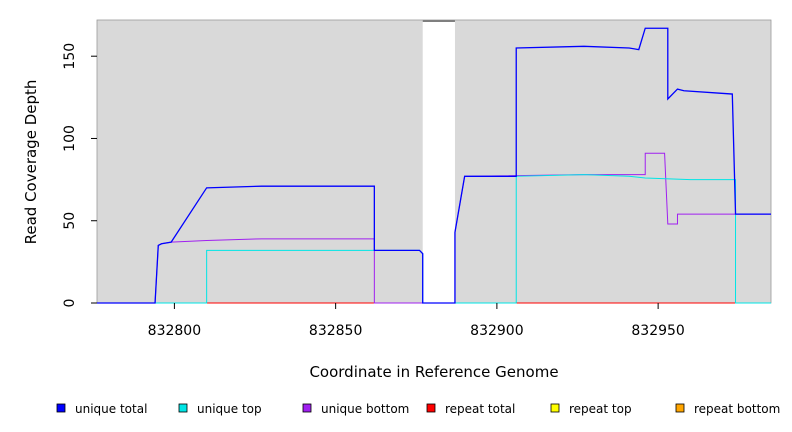 Image resolution: width=792 pixels, height=432 pixels. Describe the element at coordinates (70, 56) in the screenshot. I see `y-tick-label-150: 150` at that location.